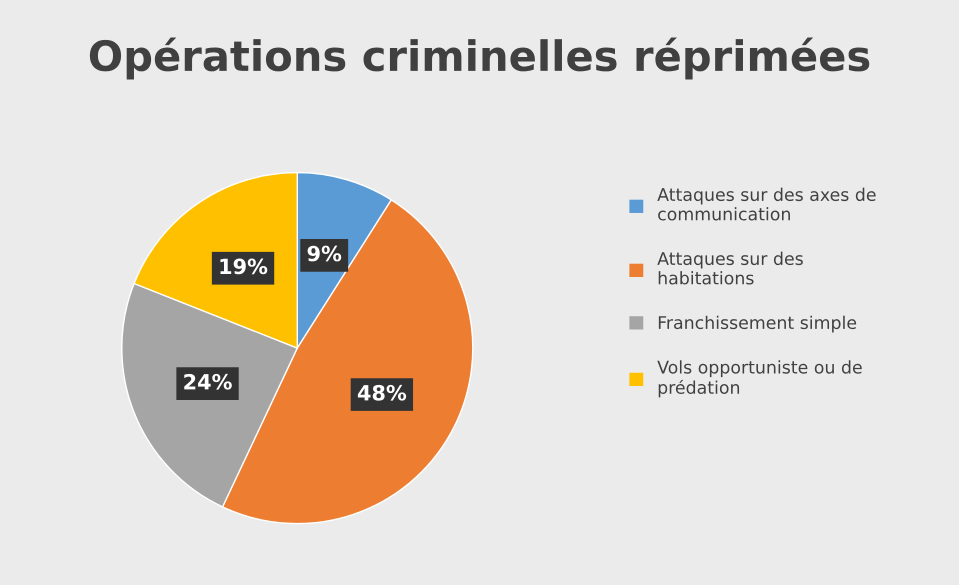 The height and width of the screenshot is (585, 959). I want to click on chart-title: Opérations criminelles réprimées, so click(480, 59).